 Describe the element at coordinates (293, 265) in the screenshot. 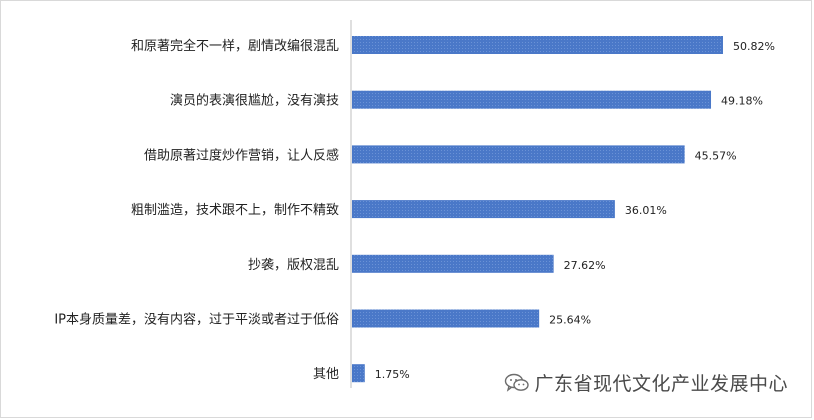

I see `category-label: 抄袭，版权混乱` at that location.